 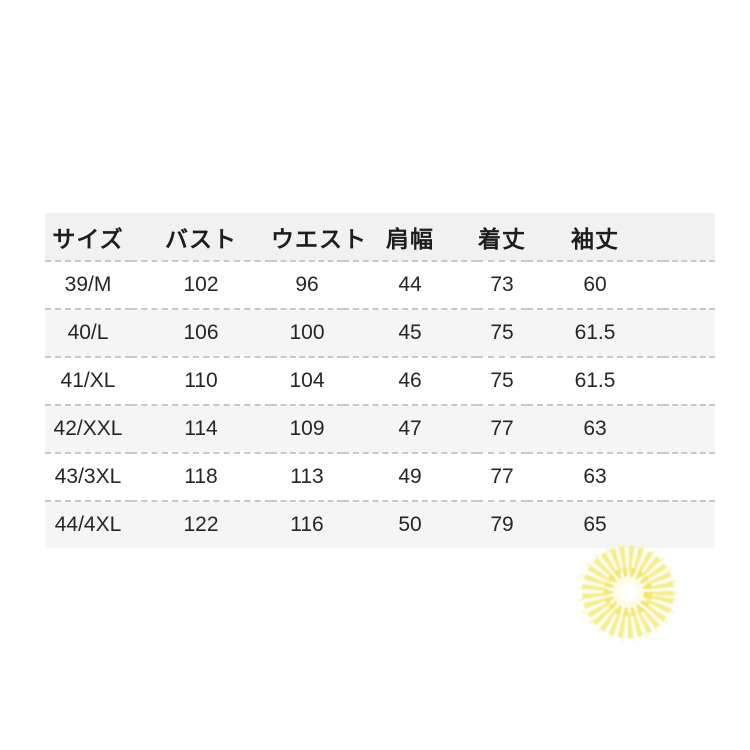 I want to click on table-row: 39/M 102 96 44 73 60, so click(x=380, y=285).